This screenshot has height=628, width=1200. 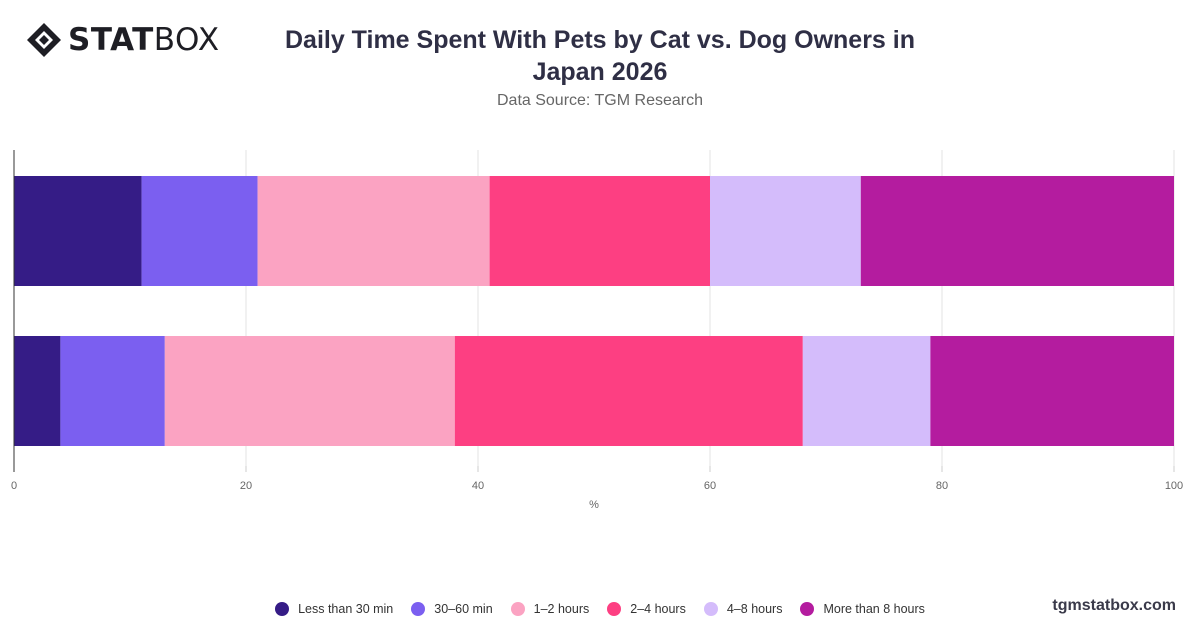 I want to click on legend-item: Less than 30 min, so click(x=334, y=609).